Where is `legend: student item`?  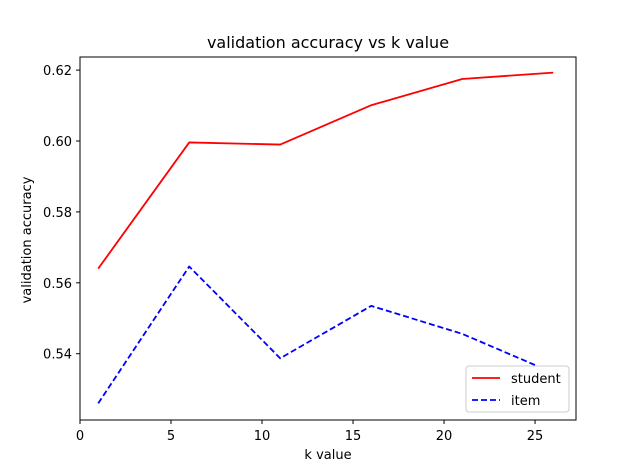
legend: student item is located at coordinates (517, 389).